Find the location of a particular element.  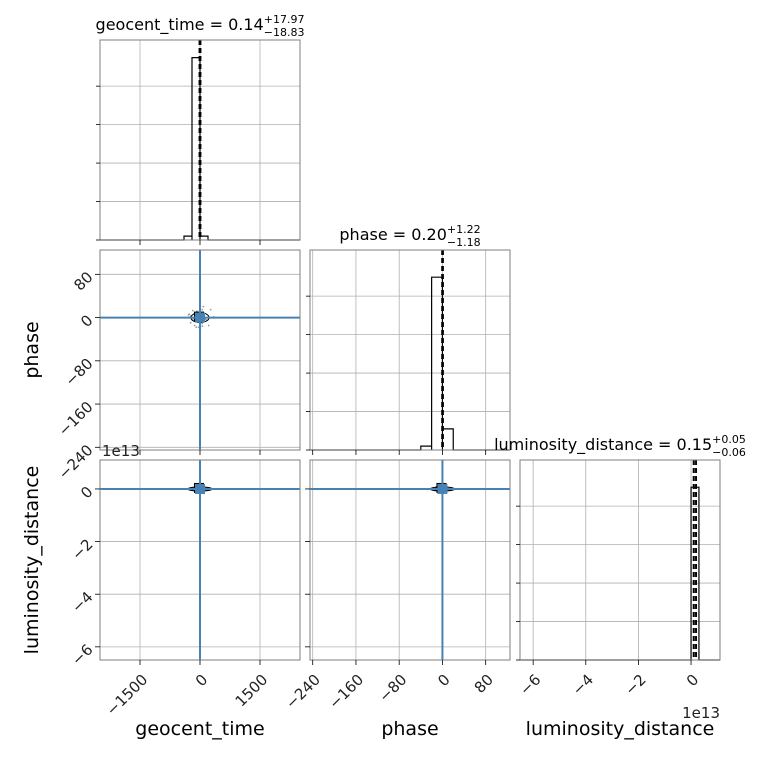

xaxis-offset-text: 1e13 is located at coordinates (701, 713).